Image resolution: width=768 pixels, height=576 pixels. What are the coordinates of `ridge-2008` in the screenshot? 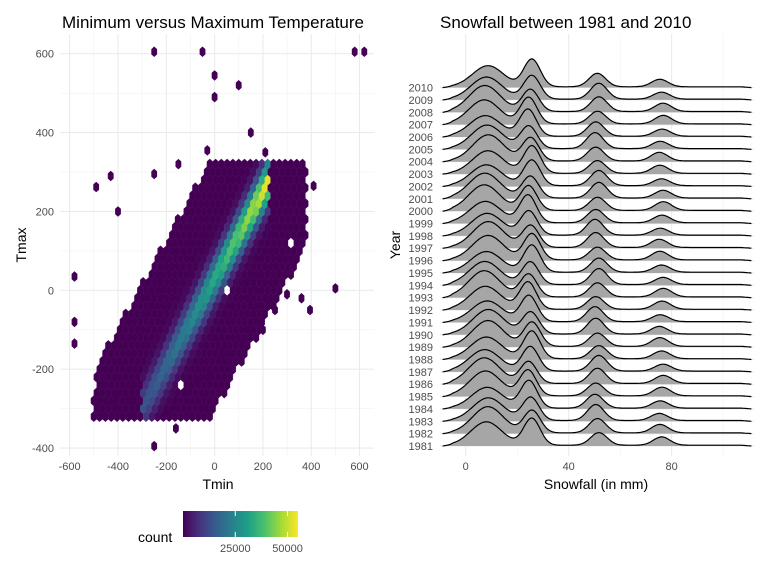 It's located at (597, 98).